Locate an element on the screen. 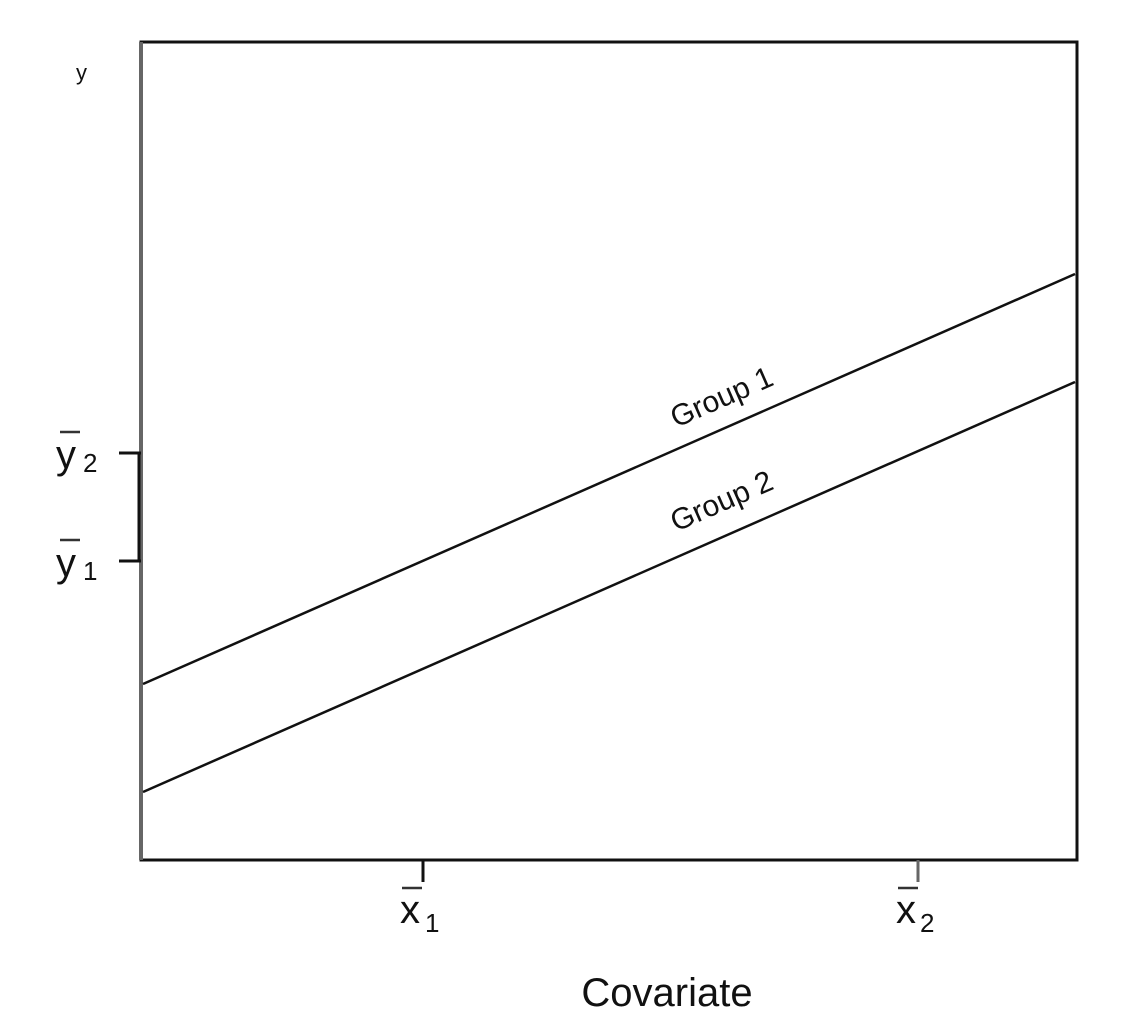  y2-bar-label: y 2 is located at coordinates (76, 454).